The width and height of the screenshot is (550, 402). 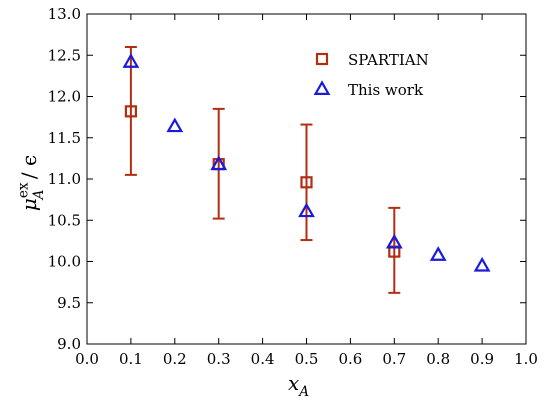 What do you see at coordinates (386, 90) in the screenshot?
I see `legend-label: This work` at bounding box center [386, 90].